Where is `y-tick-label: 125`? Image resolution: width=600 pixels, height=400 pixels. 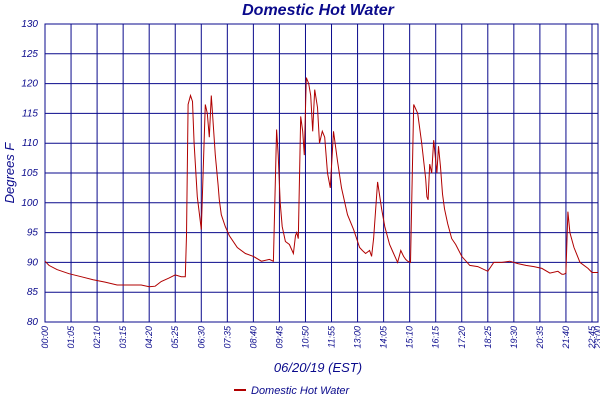 y-tick-label: 125 is located at coordinates (29, 54).